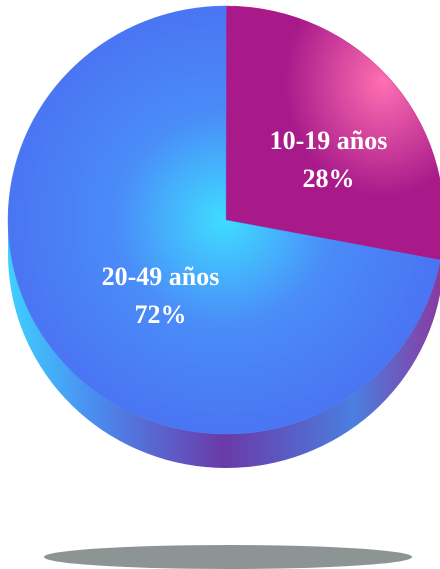  I want to click on slice-label: 10-19 años, so click(329, 140).